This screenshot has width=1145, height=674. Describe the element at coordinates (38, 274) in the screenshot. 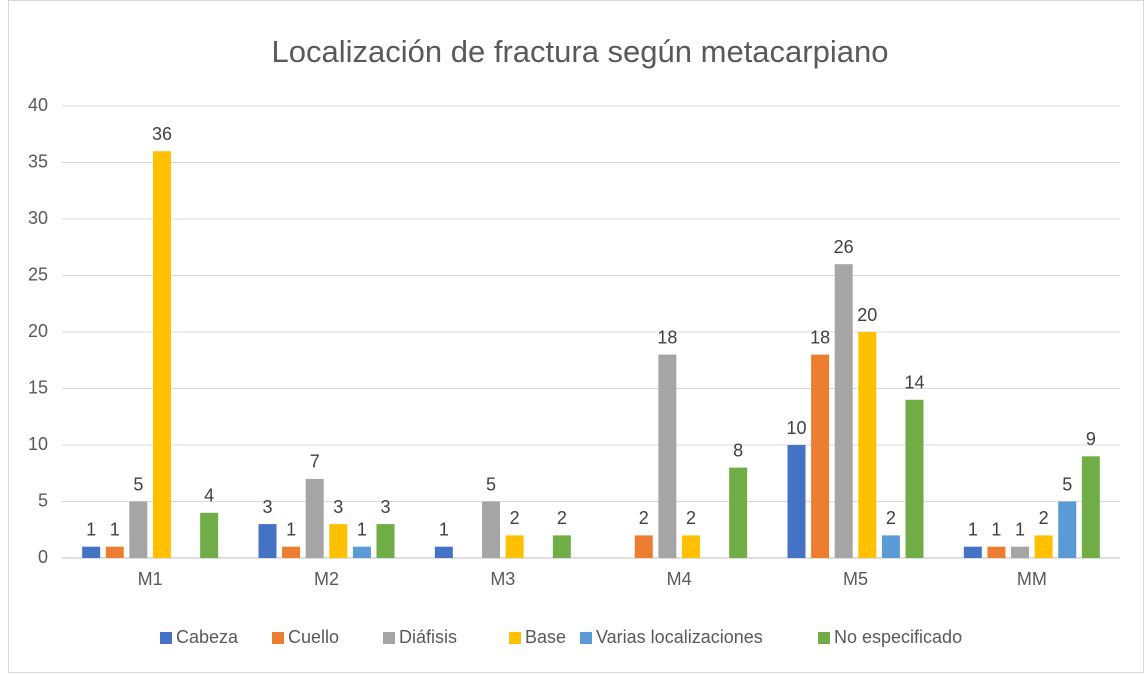

I see `y-tick-label: 25` at that location.